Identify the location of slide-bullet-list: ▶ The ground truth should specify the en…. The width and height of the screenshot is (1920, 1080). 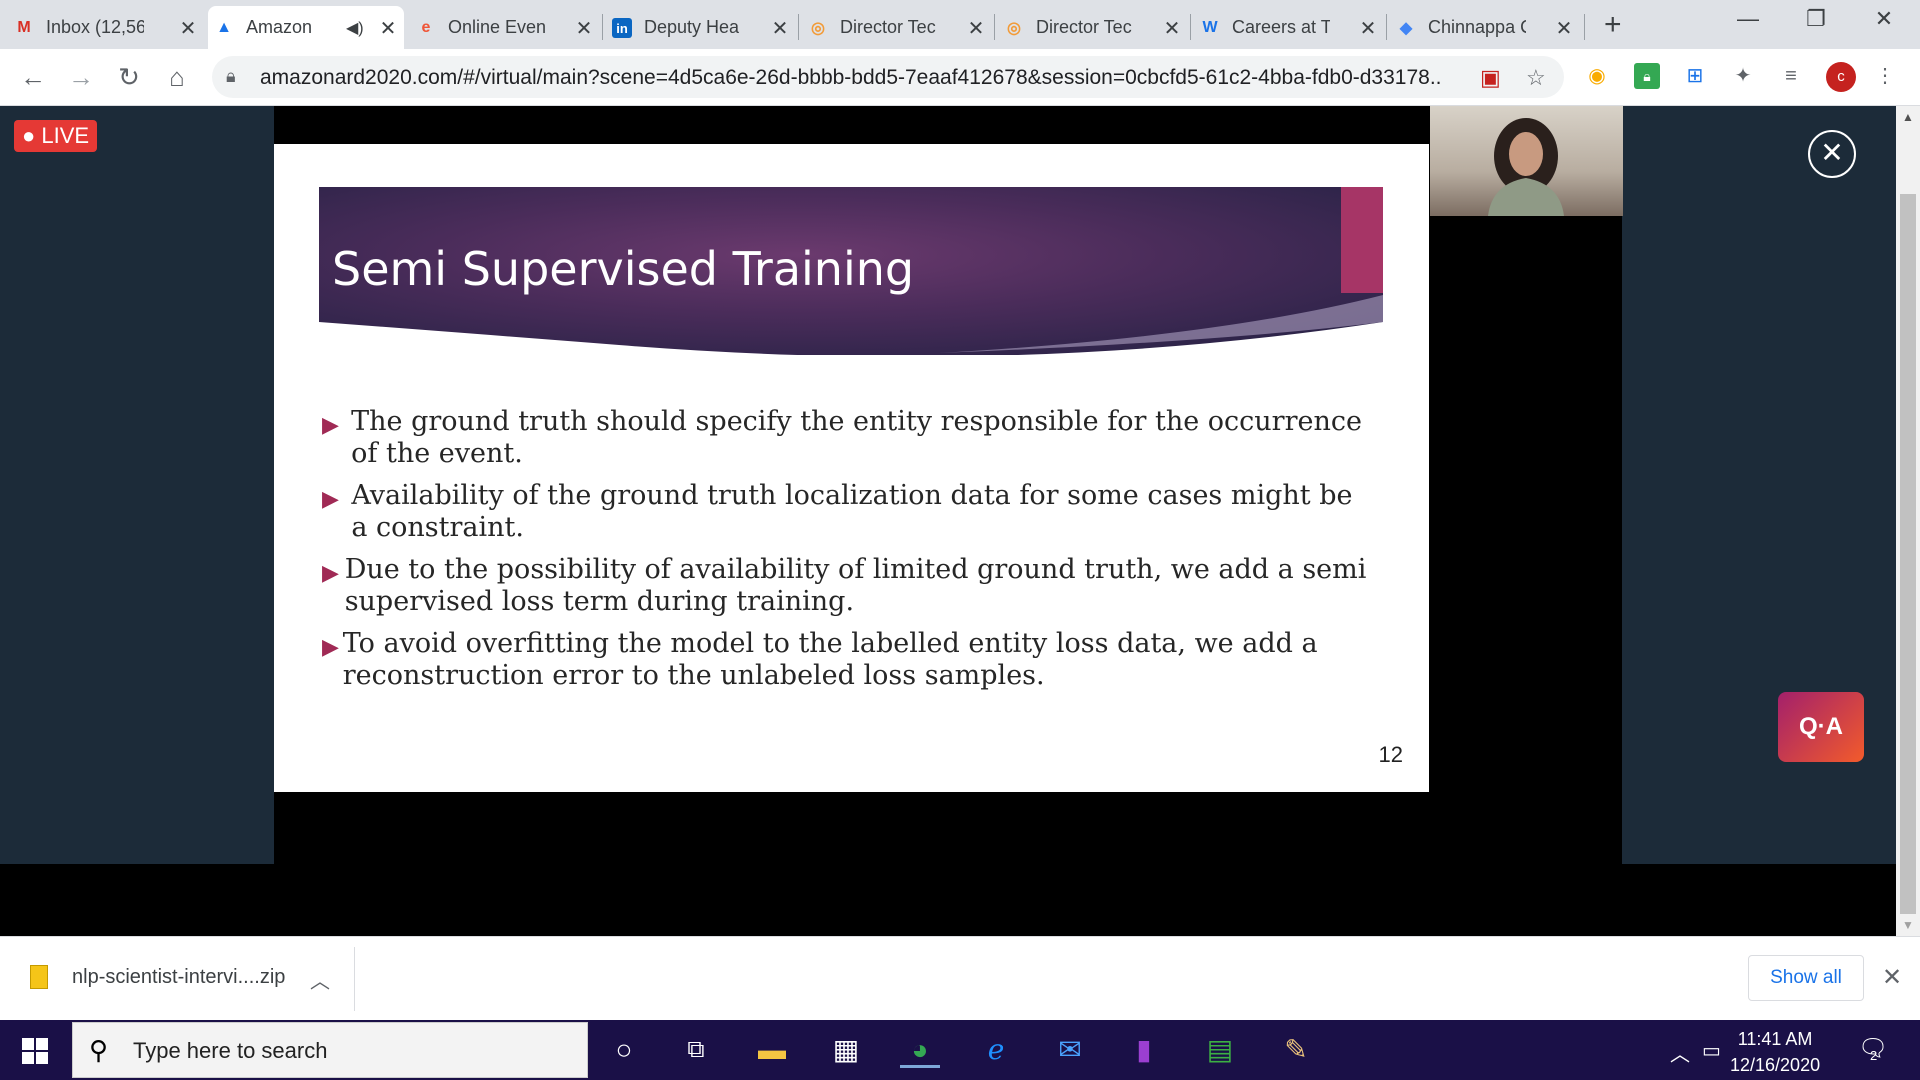
(847, 554).